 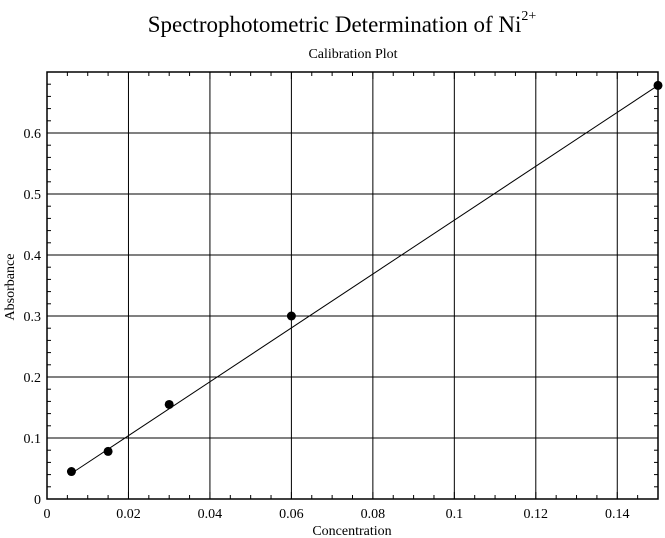 I want to click on x-tick-label: 0.04, so click(x=210, y=514).